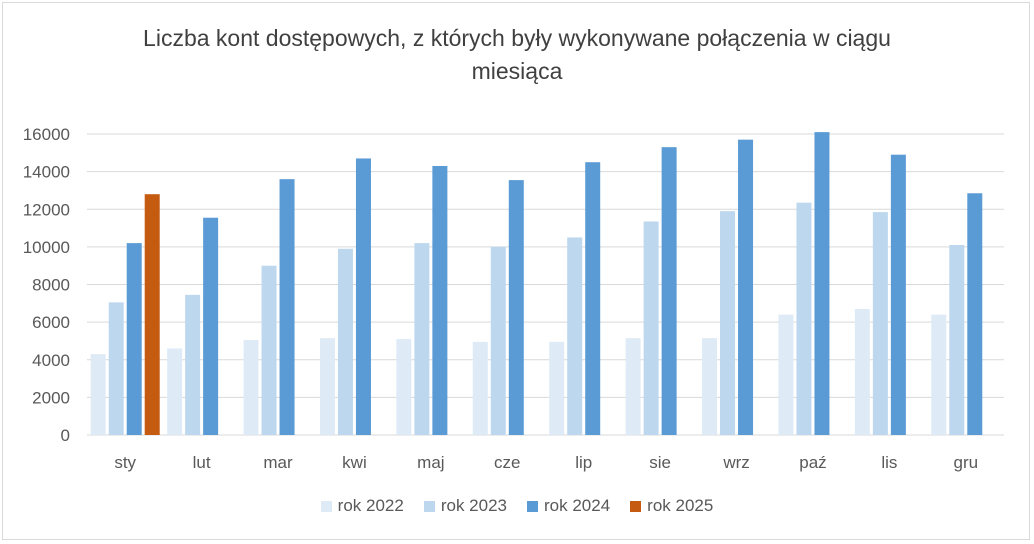  What do you see at coordinates (370, 505) in the screenshot?
I see `legend-label: rok 2022` at bounding box center [370, 505].